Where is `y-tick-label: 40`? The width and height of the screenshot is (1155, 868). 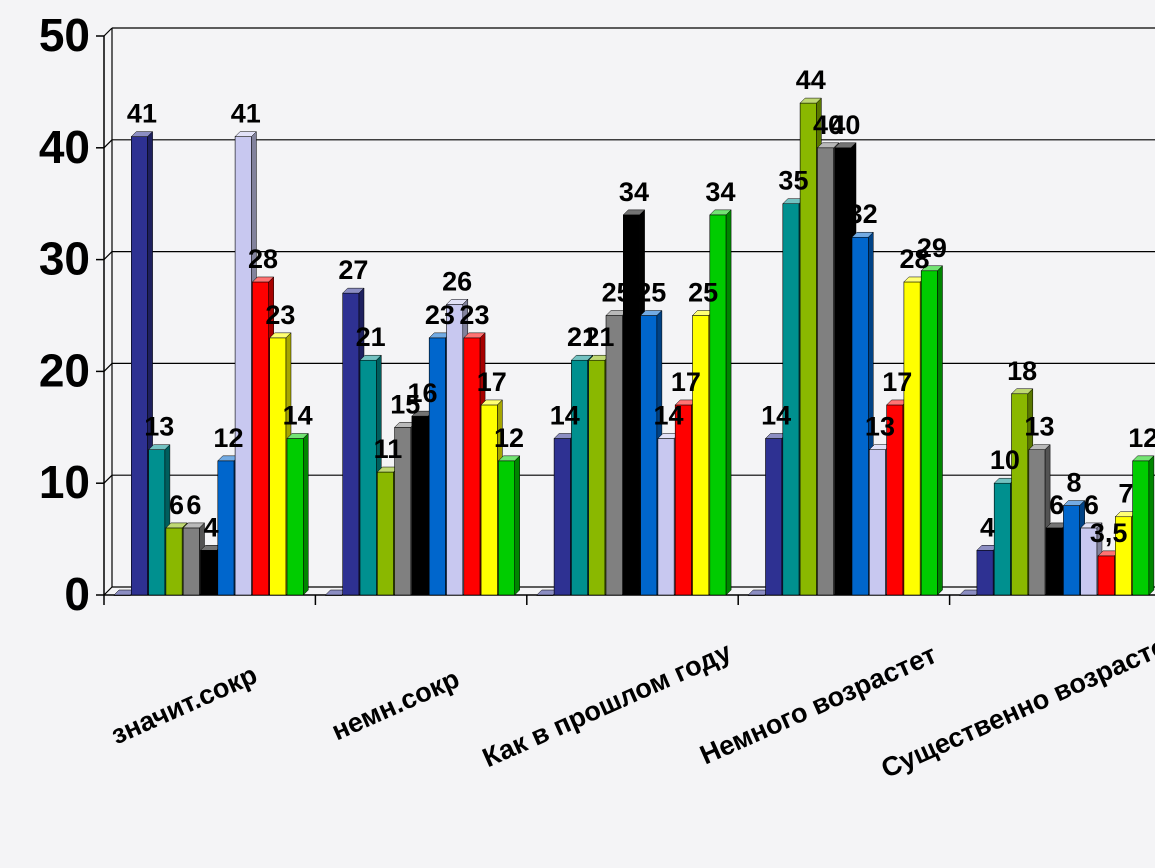 y-tick-label: 40 is located at coordinates (64, 147).